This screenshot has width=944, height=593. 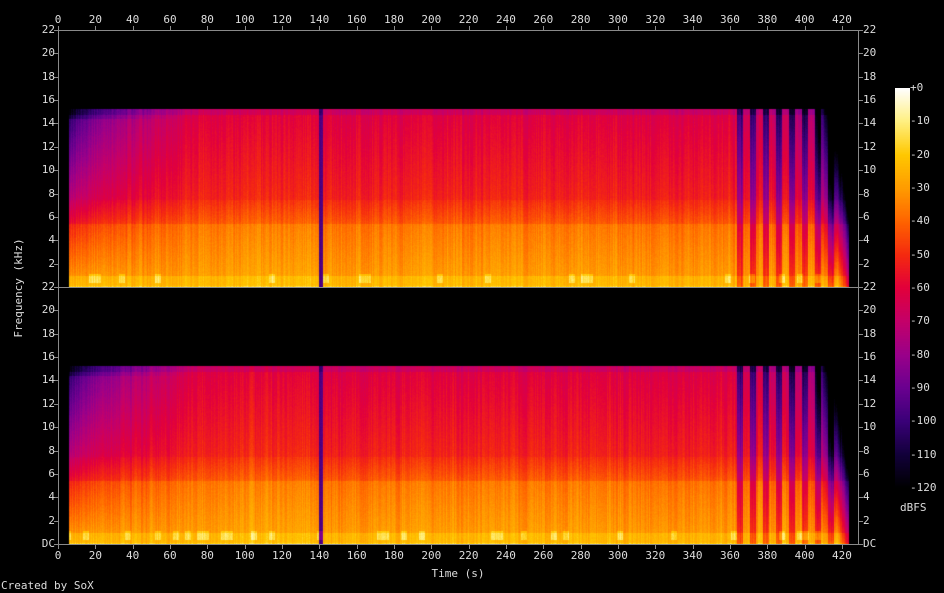 I want to click on x-tick-label-top: 320, so click(x=655, y=19).